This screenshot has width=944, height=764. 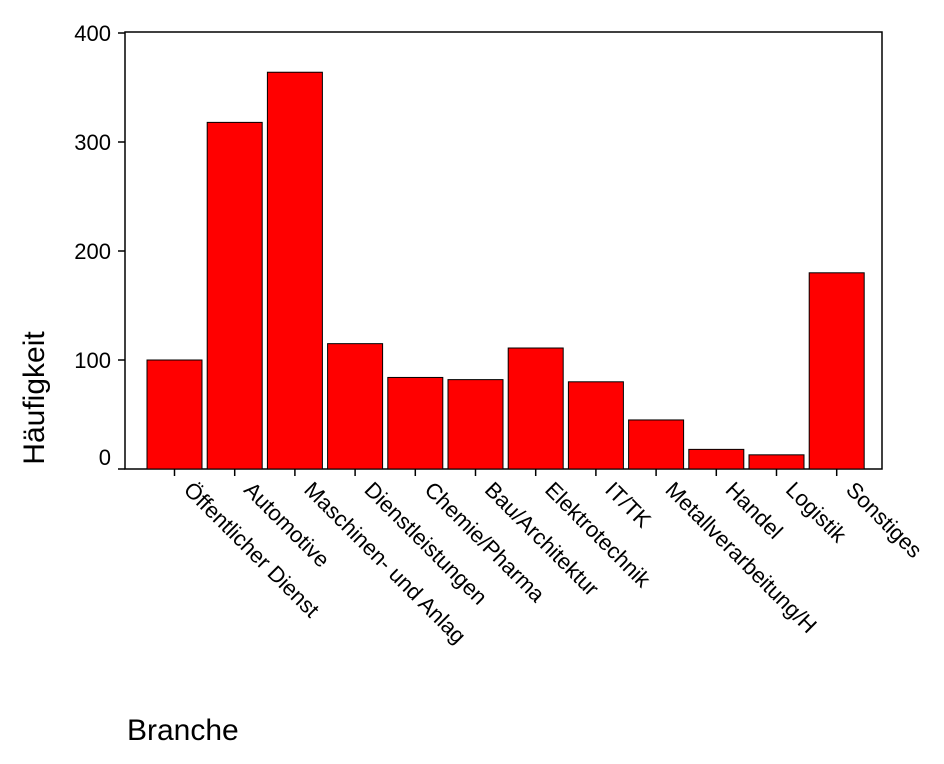 What do you see at coordinates (598, 535) in the screenshot?
I see `x-tick-label: Elektrotechnik` at bounding box center [598, 535].